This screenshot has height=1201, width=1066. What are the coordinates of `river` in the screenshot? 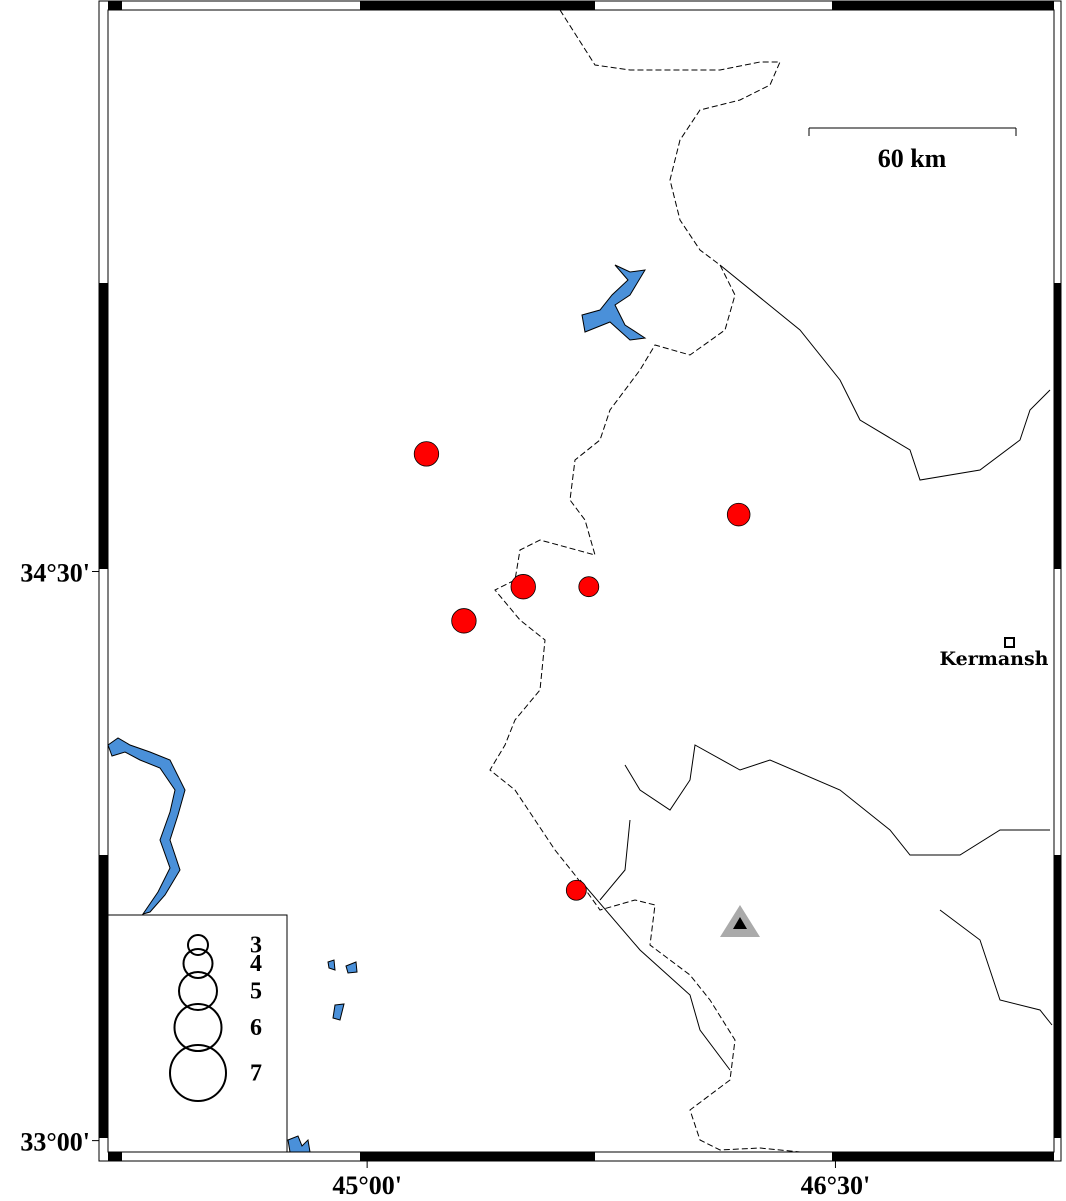 It's located at (146, 826).